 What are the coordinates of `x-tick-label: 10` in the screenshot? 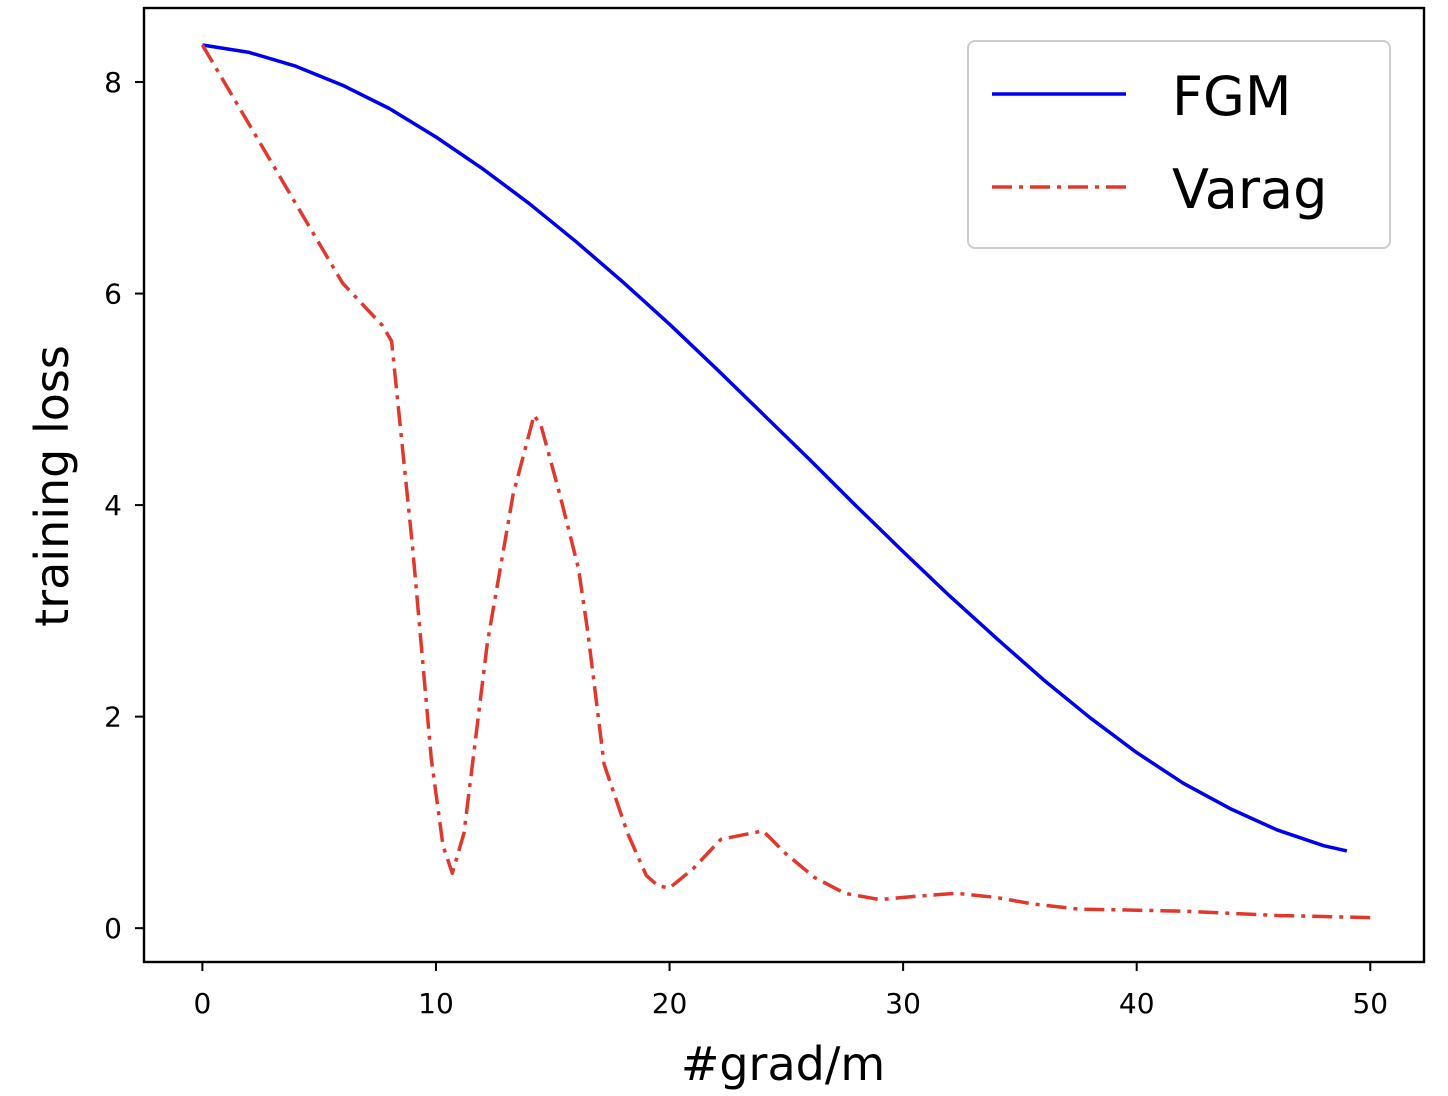 It's located at (436, 1003).